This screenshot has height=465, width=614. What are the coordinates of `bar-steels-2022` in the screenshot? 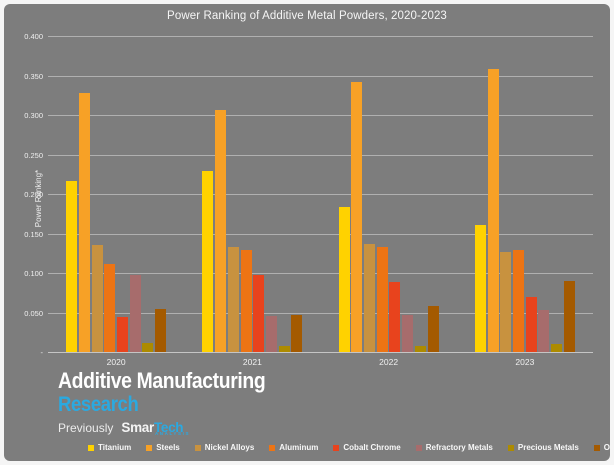 It's located at (357, 216).